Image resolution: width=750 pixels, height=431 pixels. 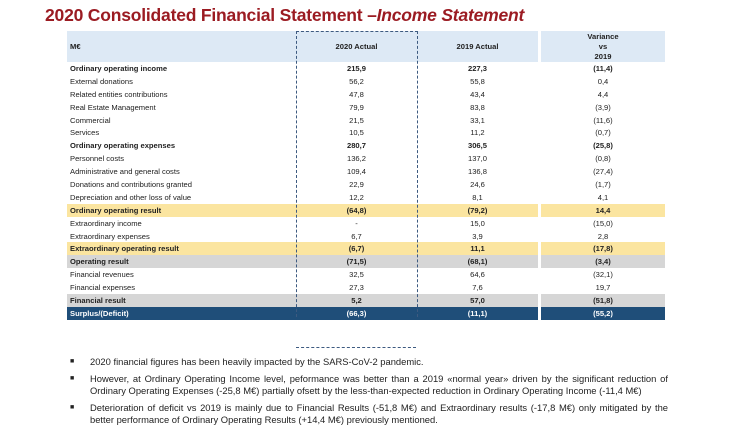 I want to click on value-2019: 33,1, so click(x=477, y=120).